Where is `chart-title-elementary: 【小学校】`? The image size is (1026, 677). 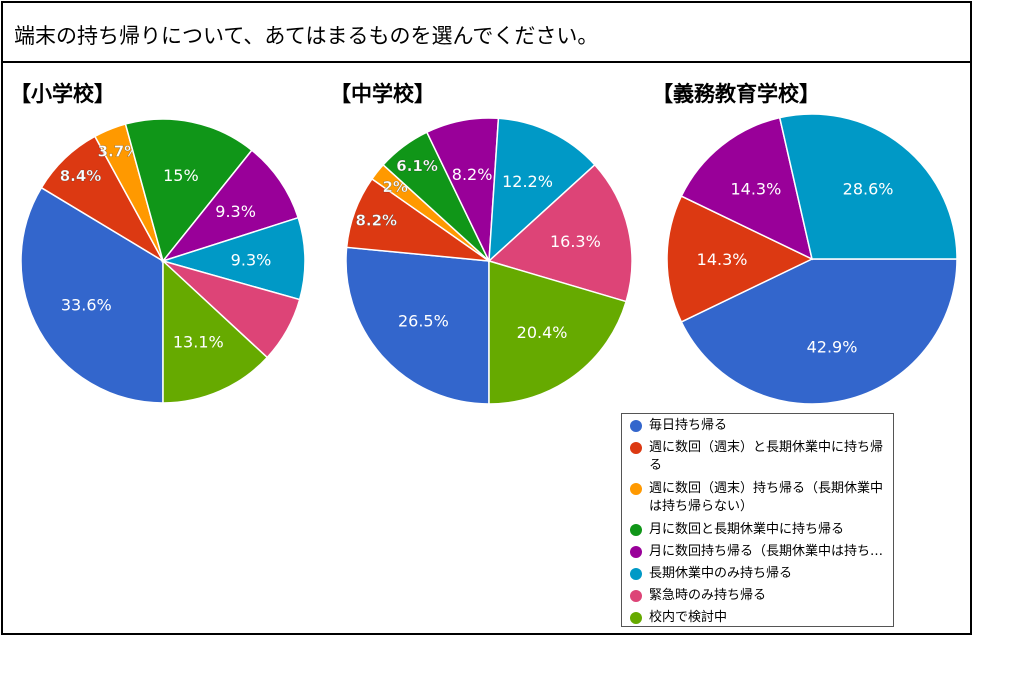 chart-title-elementary: 【小学校】 is located at coordinates (62, 94).